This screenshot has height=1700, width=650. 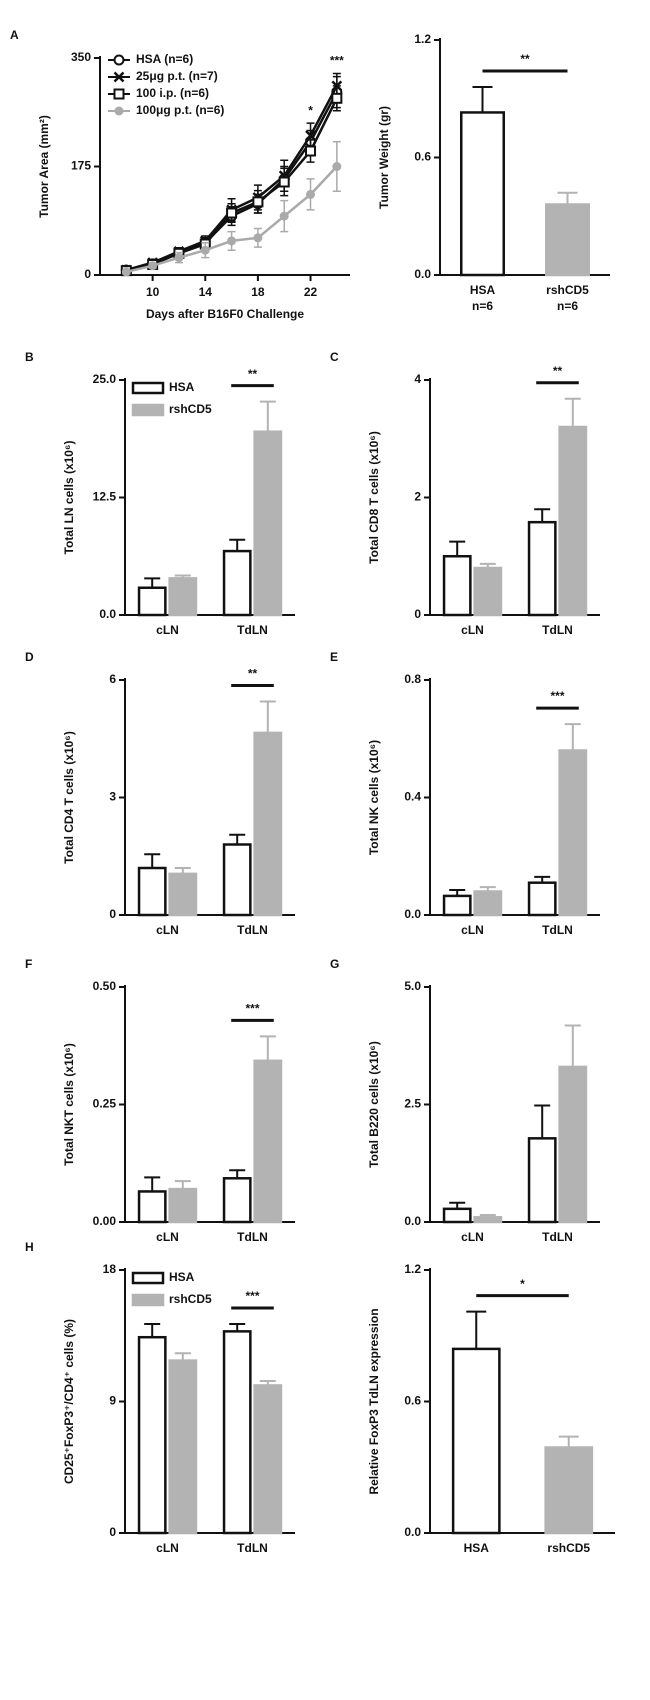 I want to click on x-tick-label: 22, so click(x=311, y=292).